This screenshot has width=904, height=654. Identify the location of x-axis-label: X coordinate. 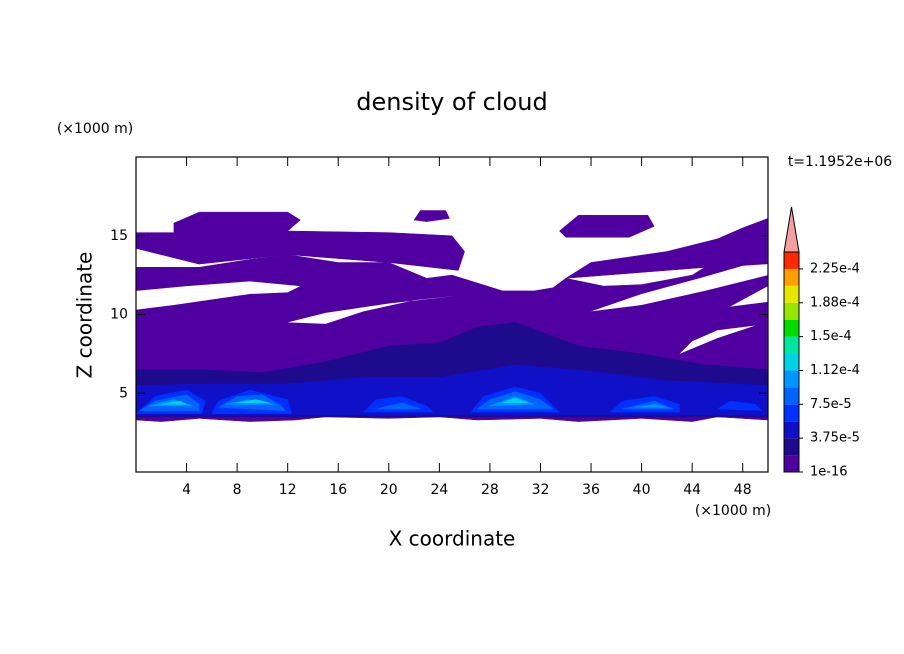
(452, 539).